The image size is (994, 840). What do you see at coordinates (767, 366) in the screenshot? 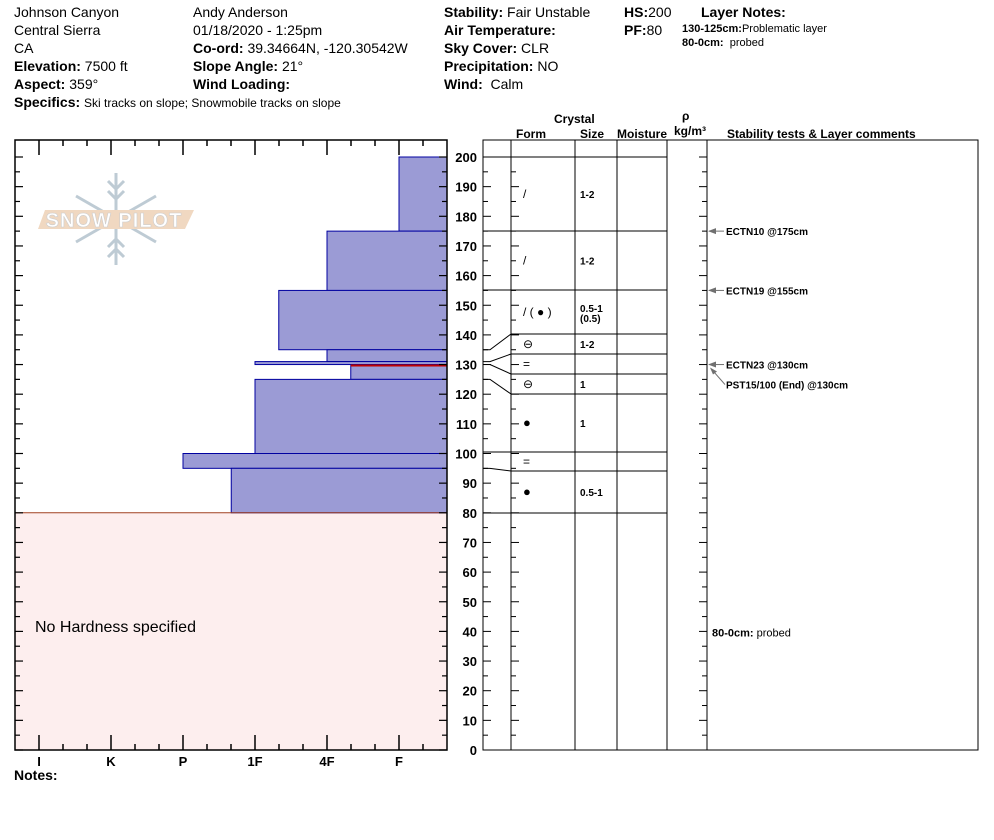
I see `stability-test-label: ECTN23 @130cm` at bounding box center [767, 366].